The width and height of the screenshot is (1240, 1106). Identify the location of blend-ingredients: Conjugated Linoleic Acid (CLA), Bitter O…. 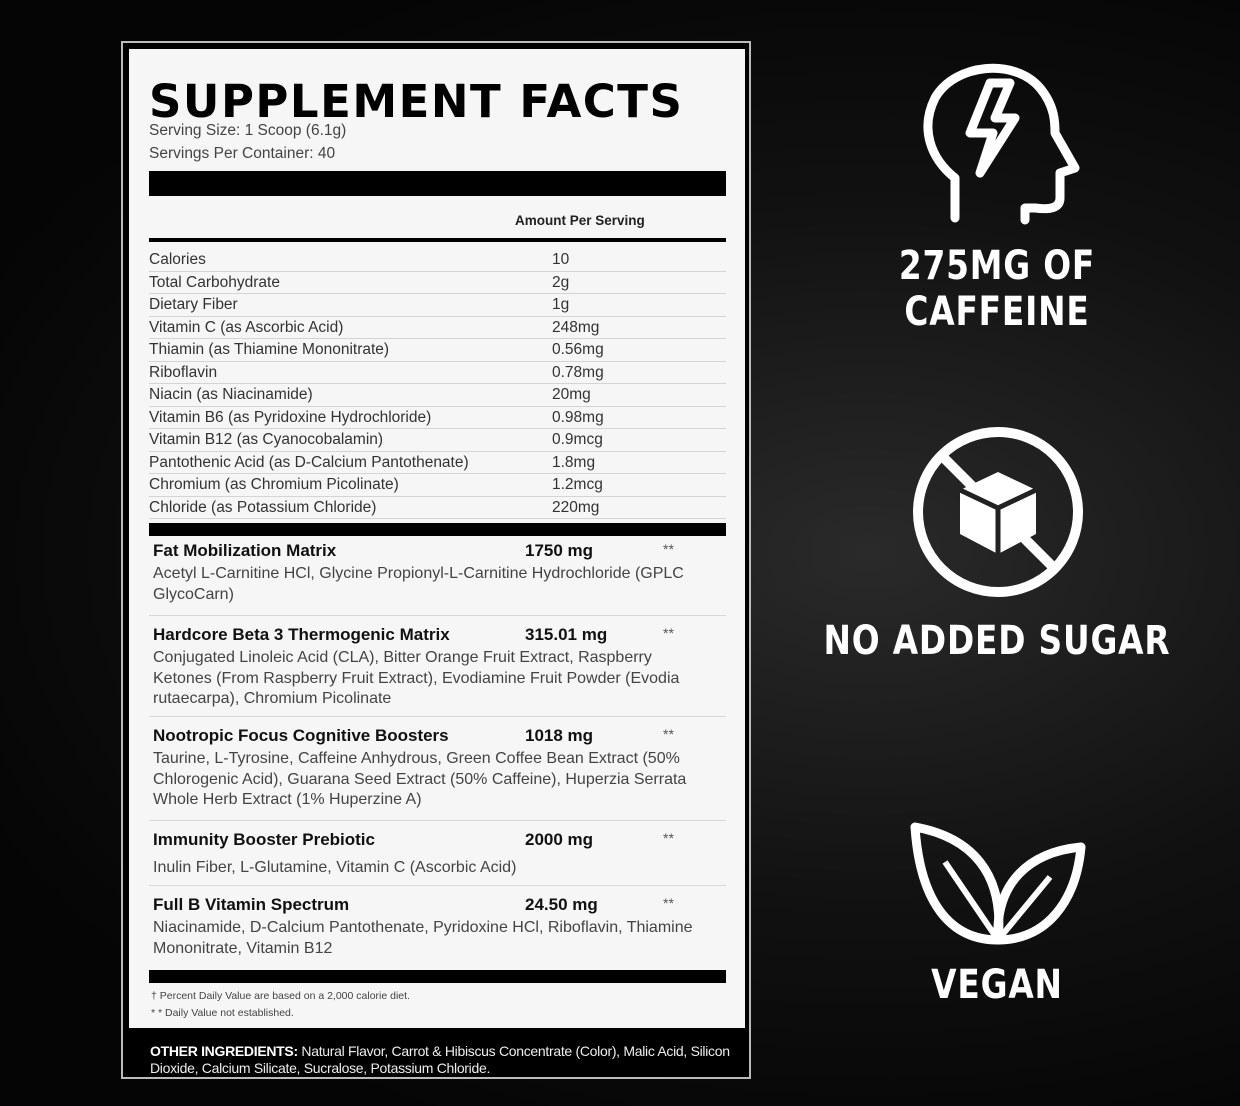
(416, 678).